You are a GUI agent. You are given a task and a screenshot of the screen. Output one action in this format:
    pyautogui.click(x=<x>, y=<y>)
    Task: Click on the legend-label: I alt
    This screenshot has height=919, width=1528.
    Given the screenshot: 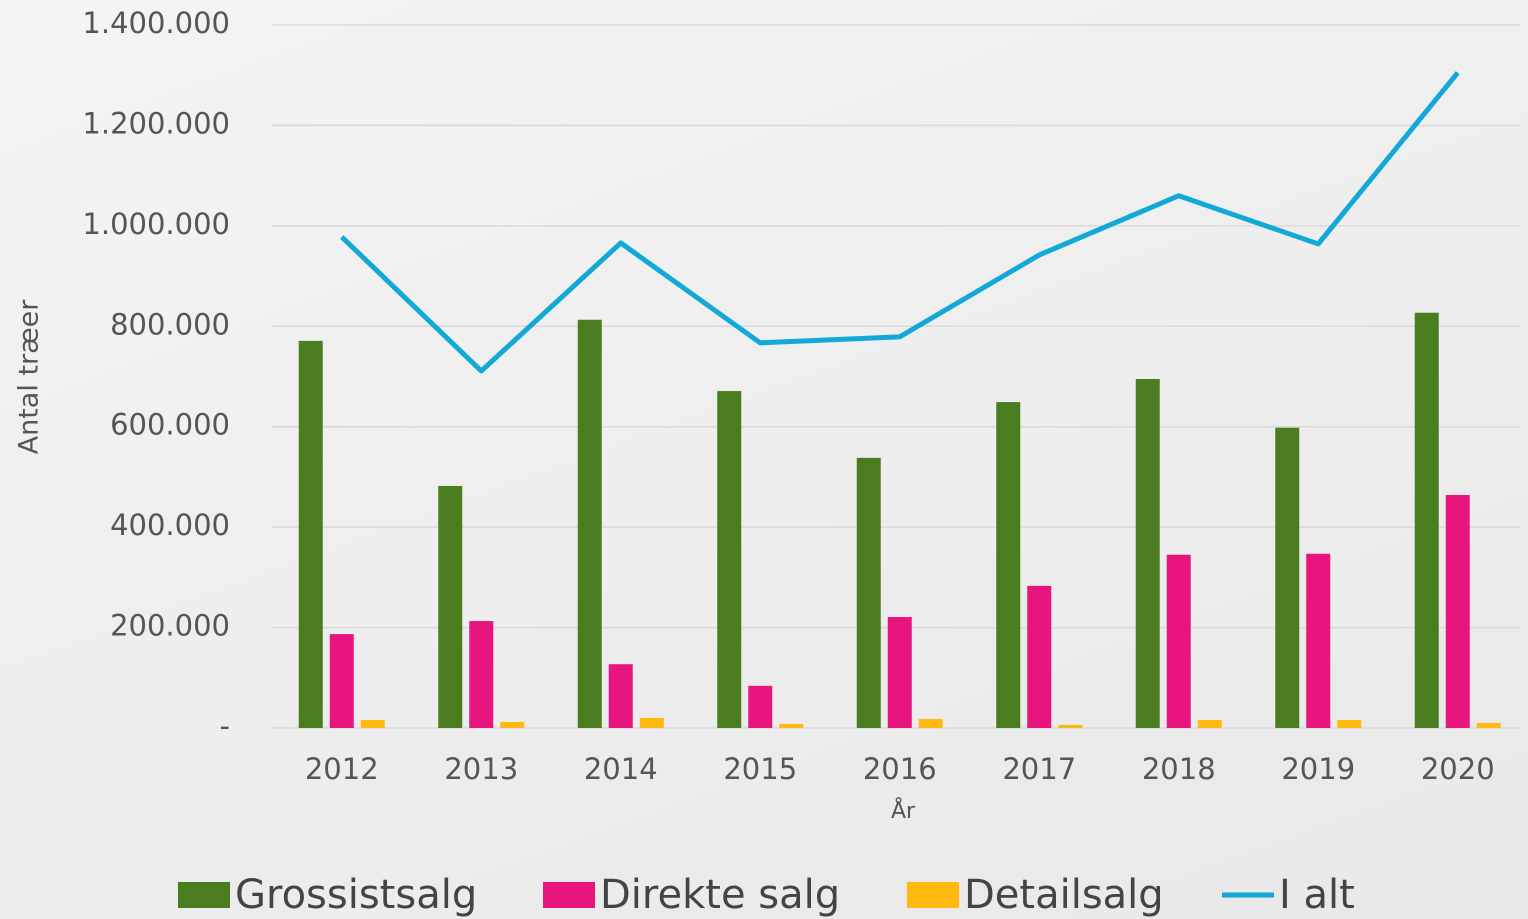 What is the action you would take?
    pyautogui.click(x=1317, y=895)
    